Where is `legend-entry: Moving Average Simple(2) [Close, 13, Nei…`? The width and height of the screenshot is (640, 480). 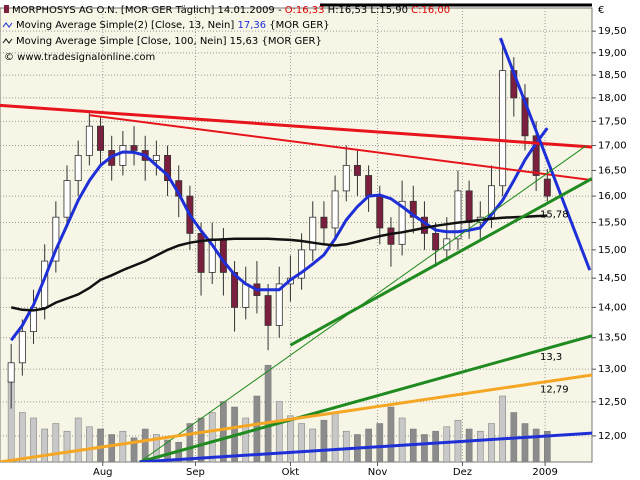 legend-entry: Moving Average Simple(2) [Close, 13, Nei… is located at coordinates (173, 25).